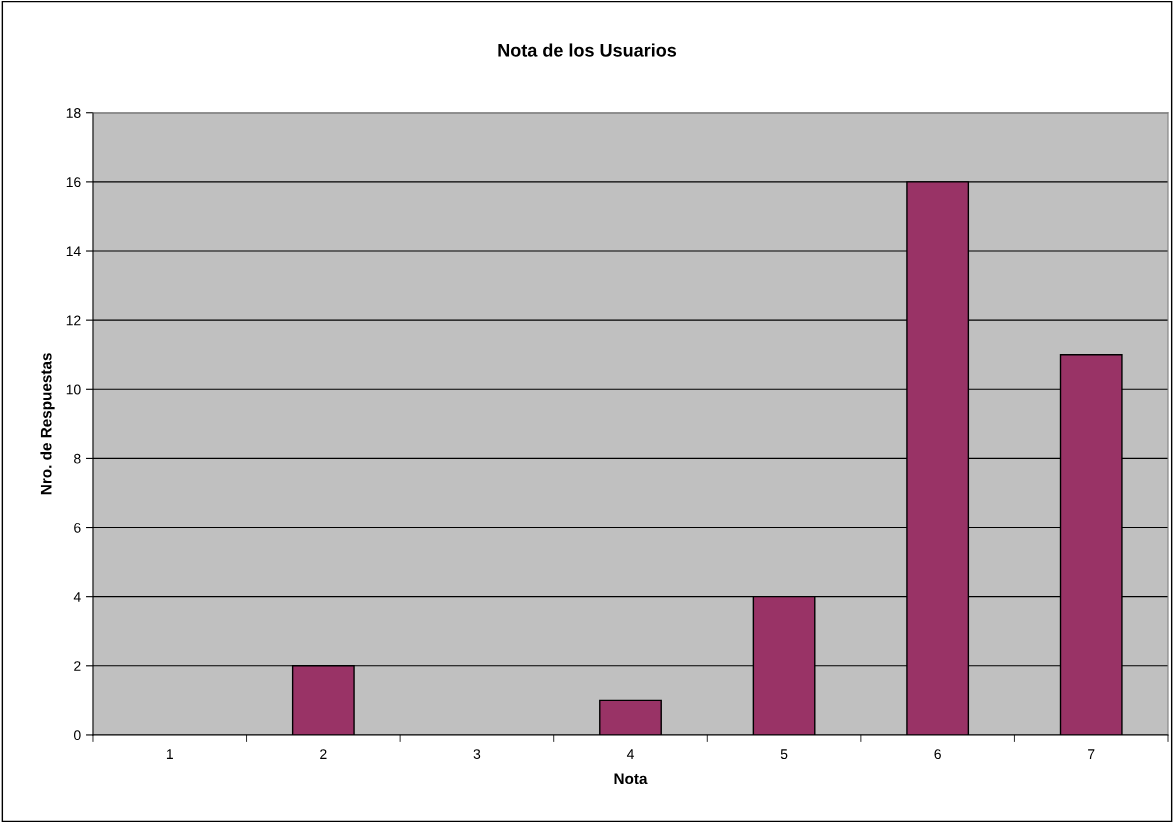  What do you see at coordinates (587, 50) in the screenshot?
I see `chart-title: Nota de los Usuarios` at bounding box center [587, 50].